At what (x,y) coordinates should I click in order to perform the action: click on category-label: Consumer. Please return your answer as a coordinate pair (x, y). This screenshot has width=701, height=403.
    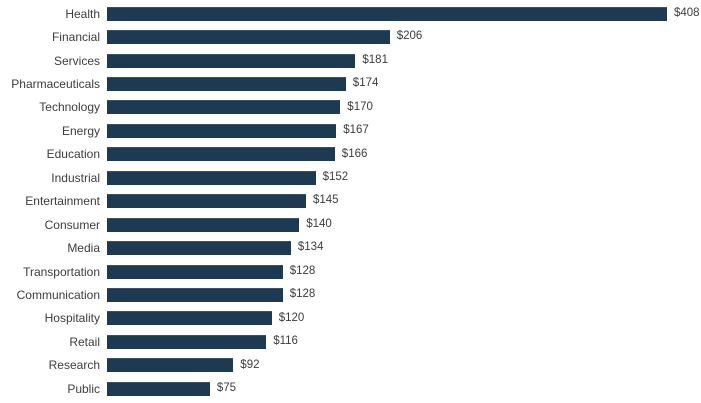
    Looking at the image, I should click on (72, 224).